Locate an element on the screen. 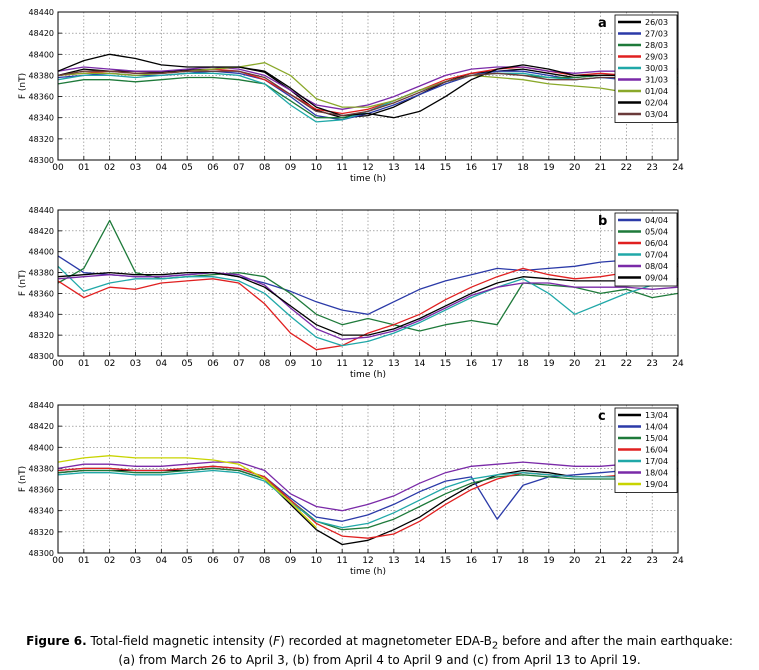 This screenshot has width=759, height=670. legend-entry-label: 17/04 is located at coordinates (656, 461).